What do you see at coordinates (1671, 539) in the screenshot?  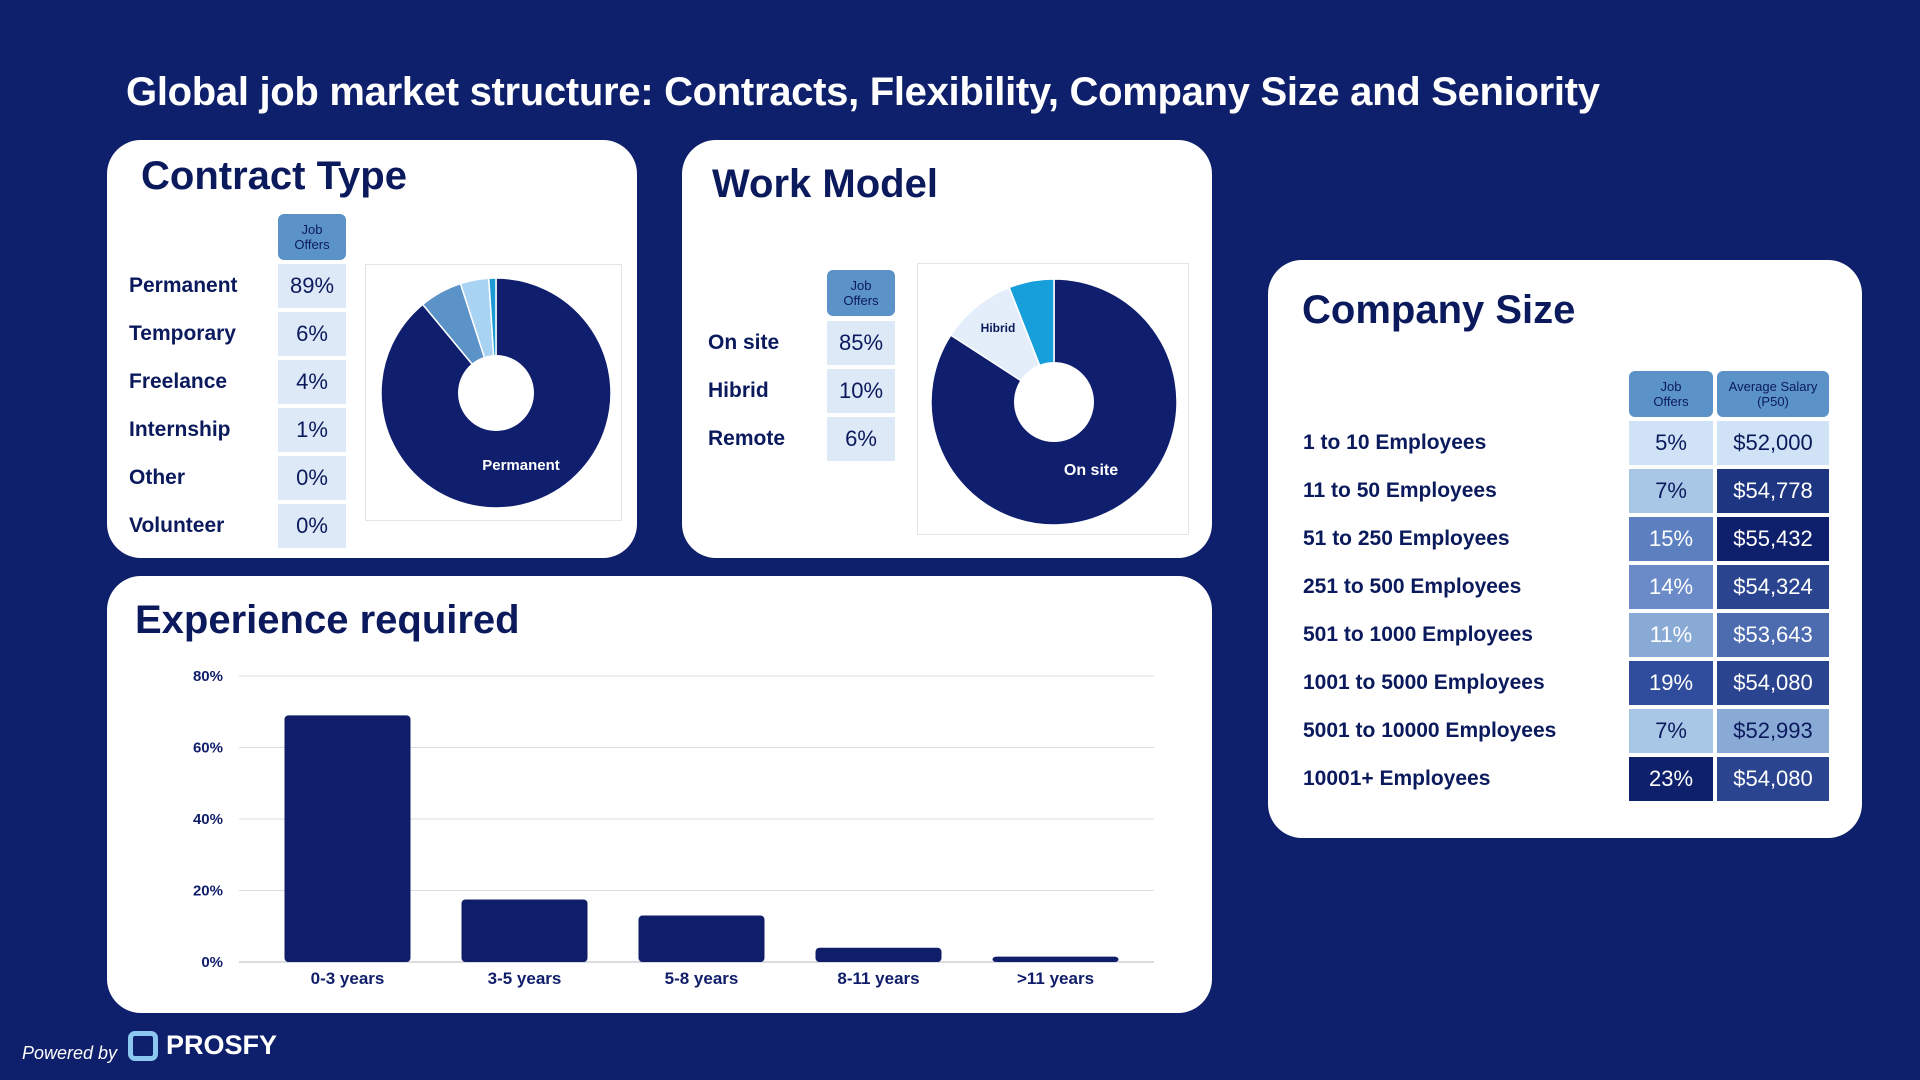 I see `company-offers-cell: 15%` at bounding box center [1671, 539].